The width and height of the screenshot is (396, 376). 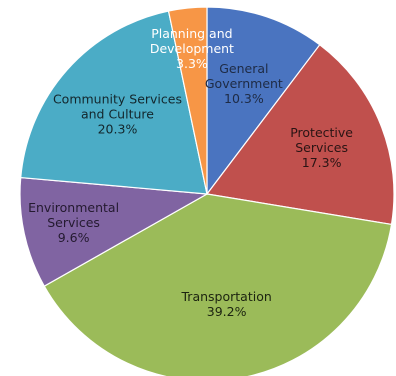 What do you see at coordinates (187, 100) in the screenshot?
I see `pie-slice-planning-and-development` at bounding box center [187, 100].